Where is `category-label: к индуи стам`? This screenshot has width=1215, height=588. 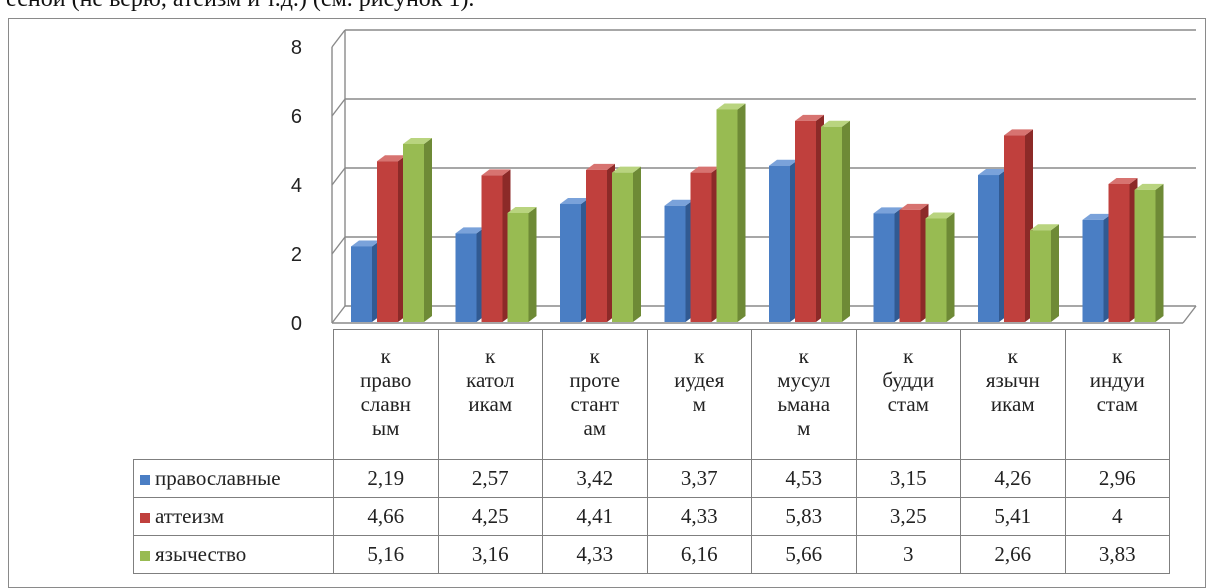
category-label: к индуи стам is located at coordinates (1117, 394).